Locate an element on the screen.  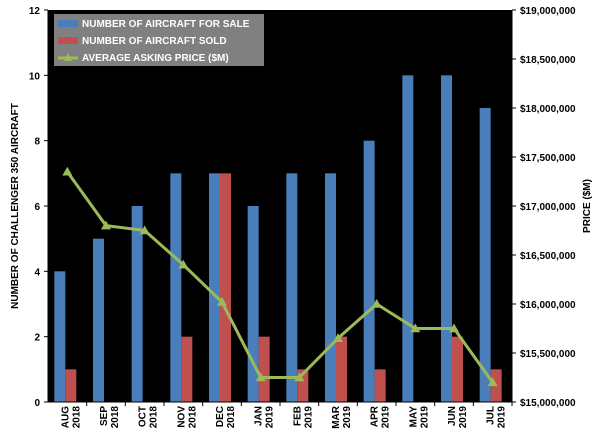
bar-for-sale-aug is located at coordinates (60, 336).